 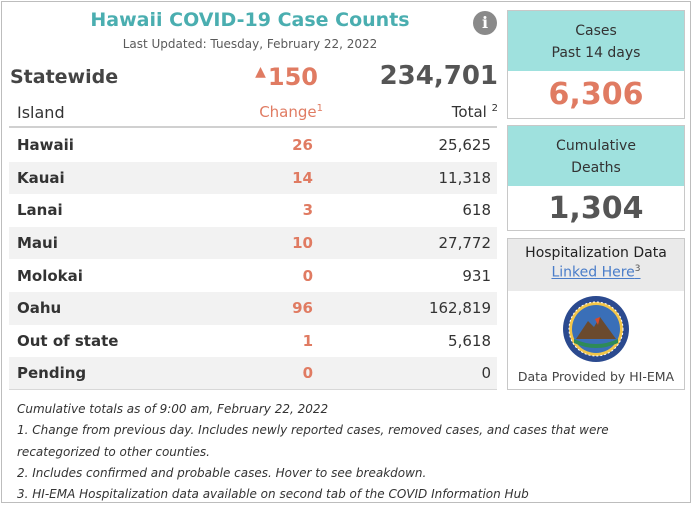 I want to click on hospitalization-title: Hospitalization Data, so click(x=596, y=253).